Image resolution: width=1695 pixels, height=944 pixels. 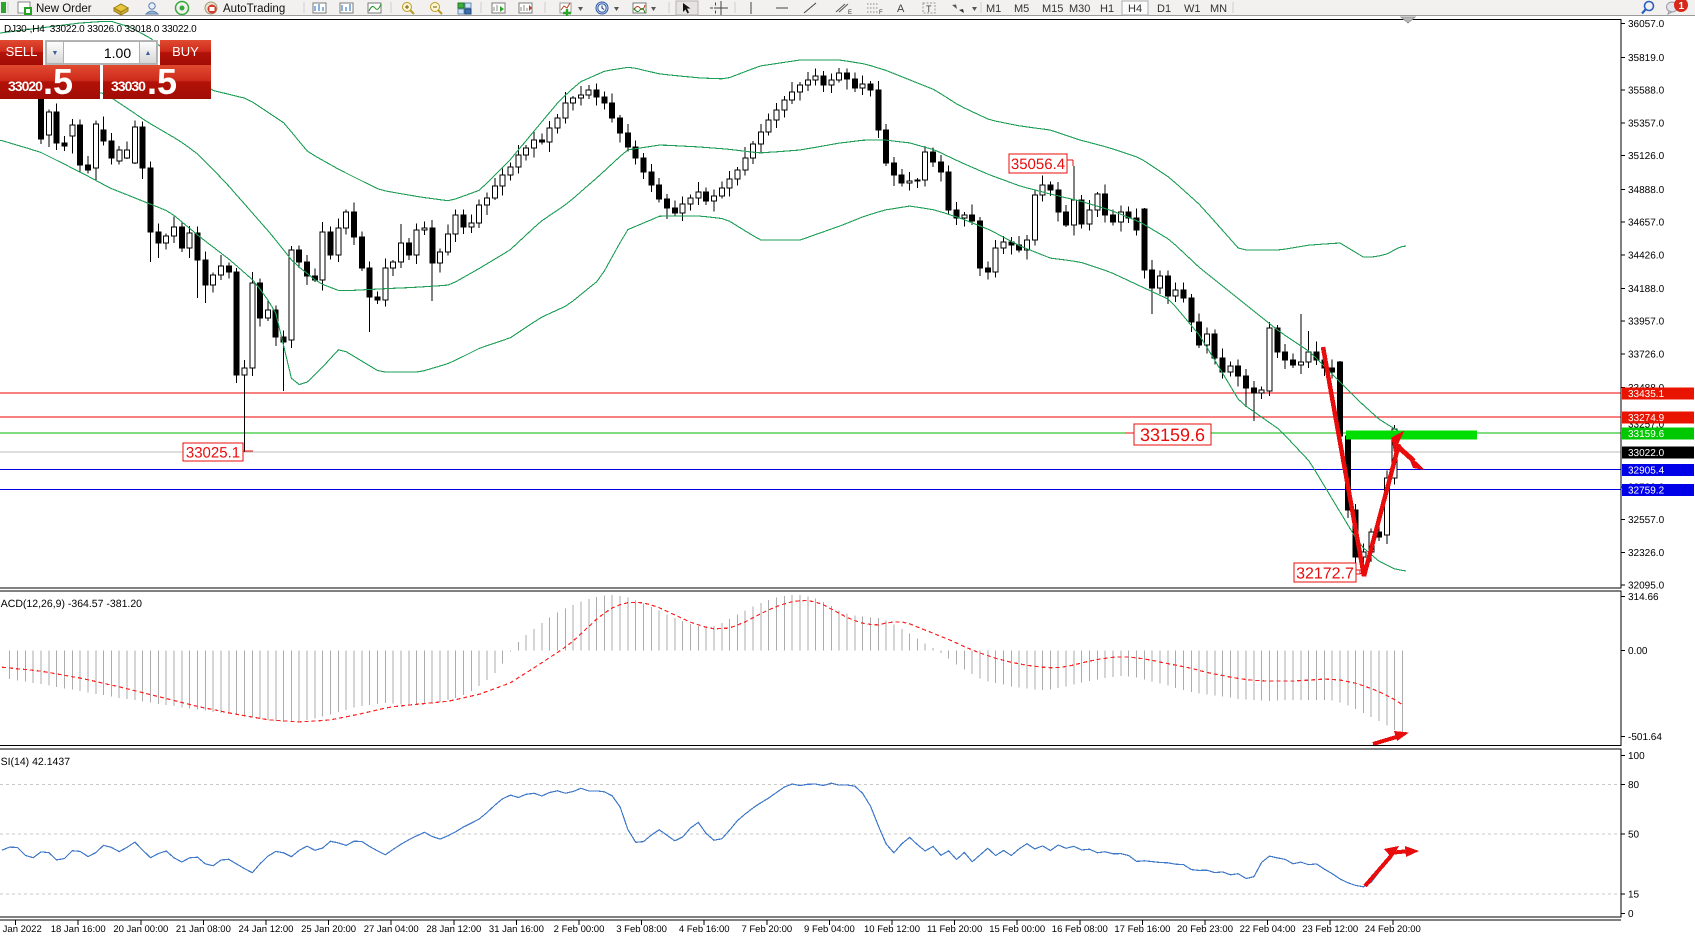 What do you see at coordinates (1330, 929) in the screenshot?
I see `svg-text: 23 Feb 12:00` at bounding box center [1330, 929].